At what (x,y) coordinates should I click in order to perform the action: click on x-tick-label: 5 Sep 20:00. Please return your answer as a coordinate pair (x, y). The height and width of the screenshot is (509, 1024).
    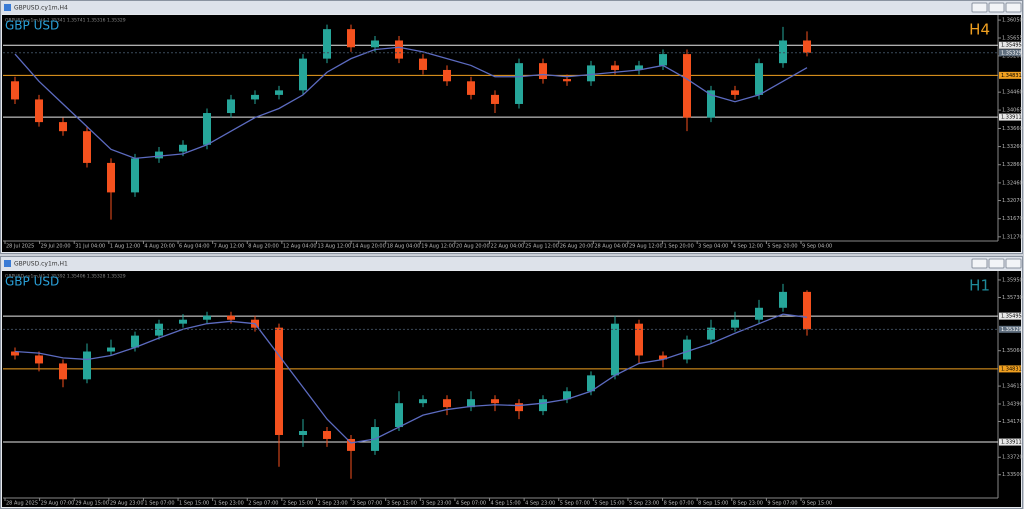
    Looking at the image, I should click on (782, 247).